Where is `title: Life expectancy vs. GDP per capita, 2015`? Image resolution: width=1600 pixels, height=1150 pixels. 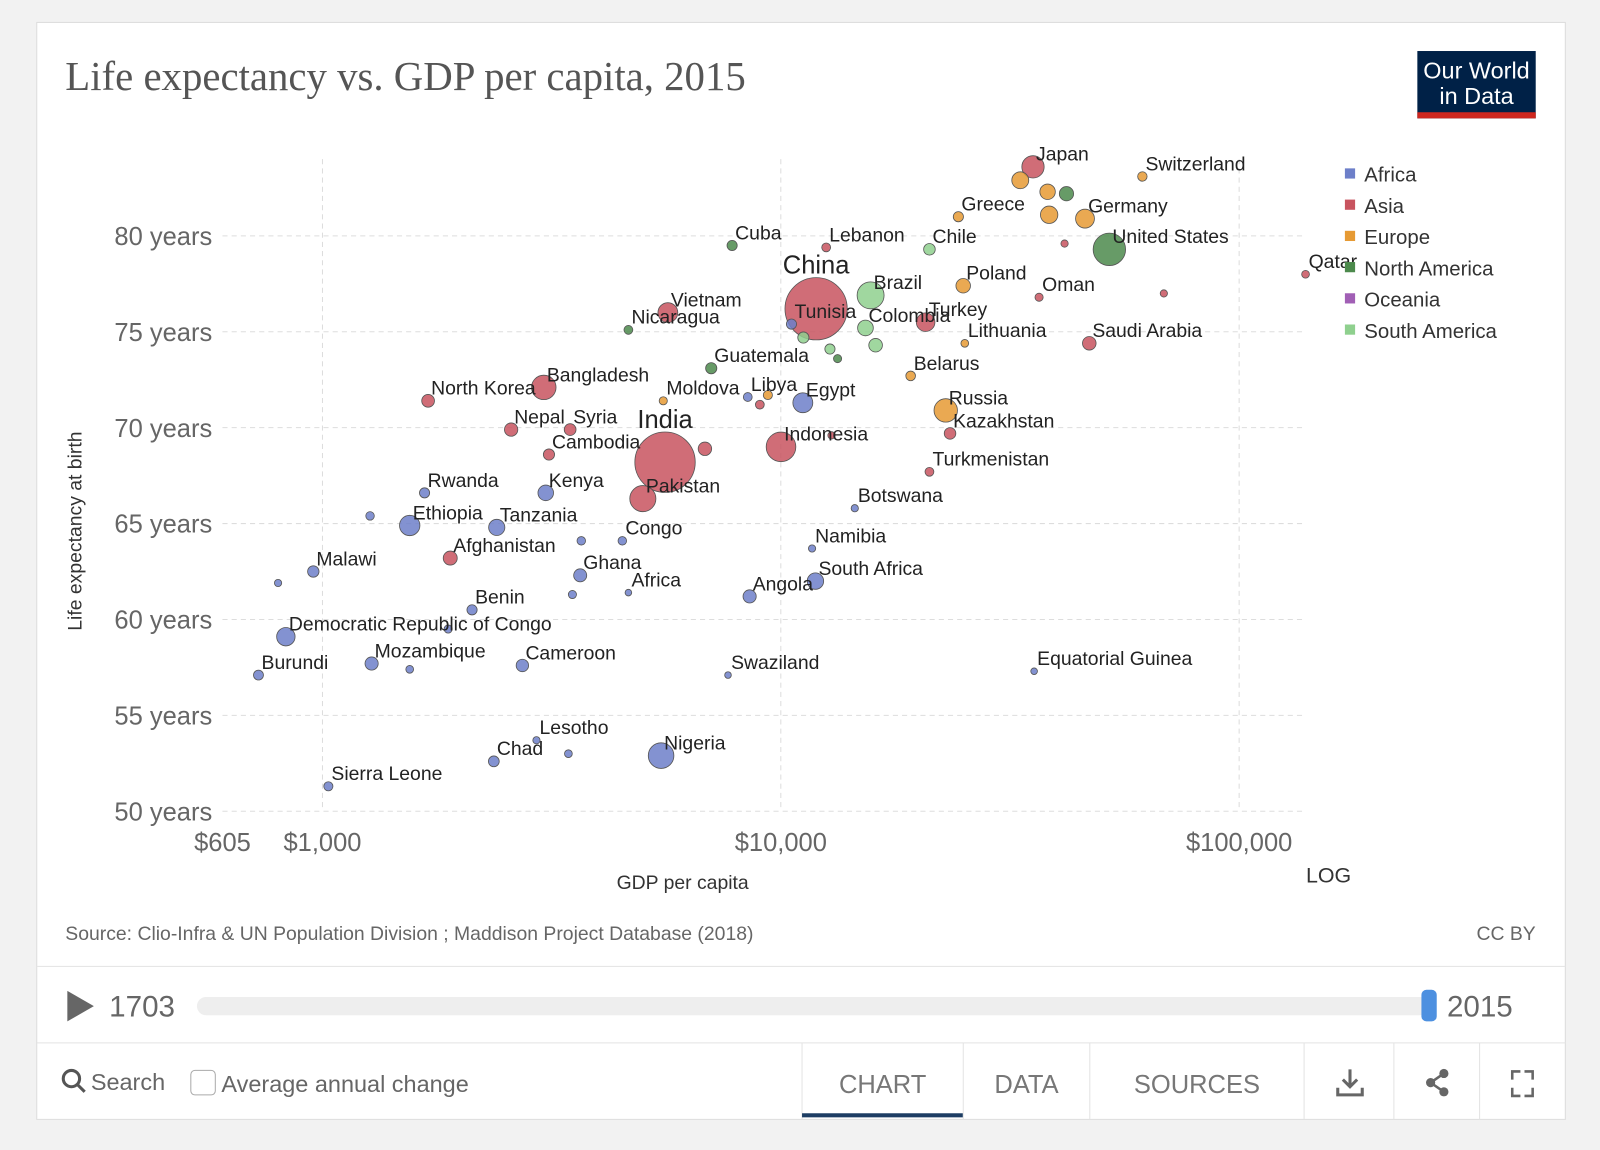 title: Life expectancy vs. GDP per capita, 2015 is located at coordinates (405, 76).